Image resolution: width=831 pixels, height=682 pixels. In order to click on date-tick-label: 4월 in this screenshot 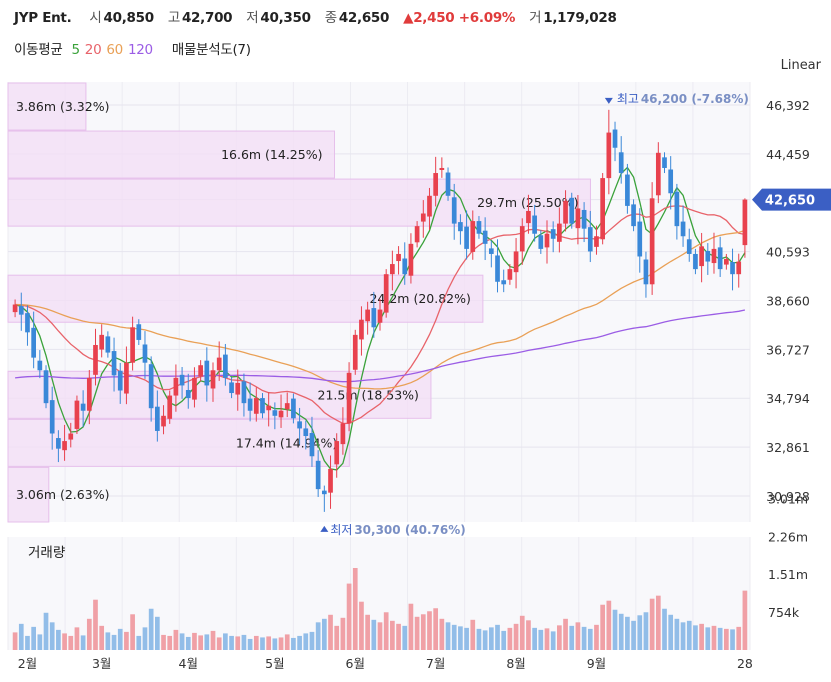, I will do `click(188, 663)`.